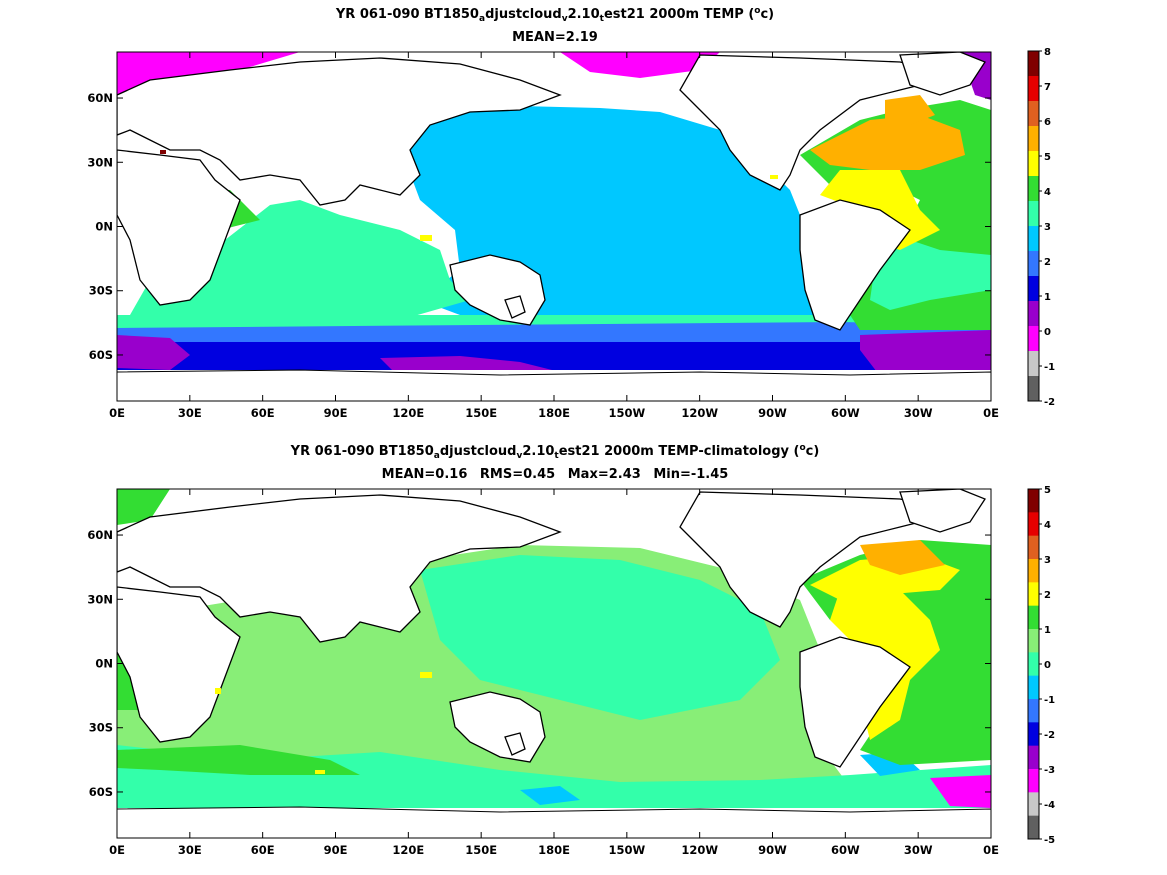 The width and height of the screenshot is (1167, 875). I want to click on x-tick-label: 60E, so click(263, 413).